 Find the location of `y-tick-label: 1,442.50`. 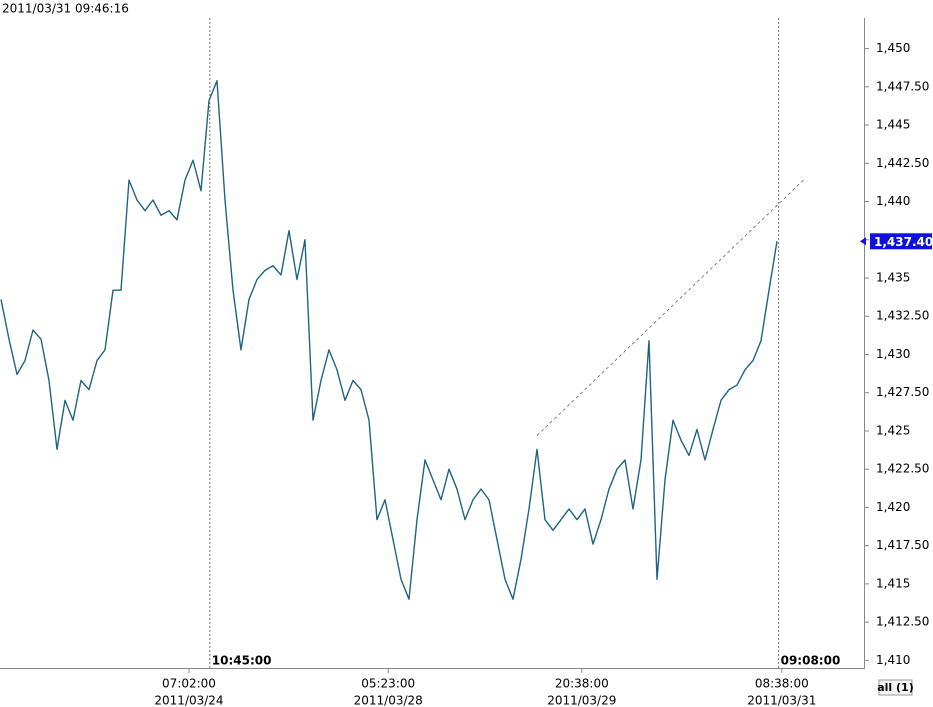

y-tick-label: 1,442.50 is located at coordinates (902, 163).